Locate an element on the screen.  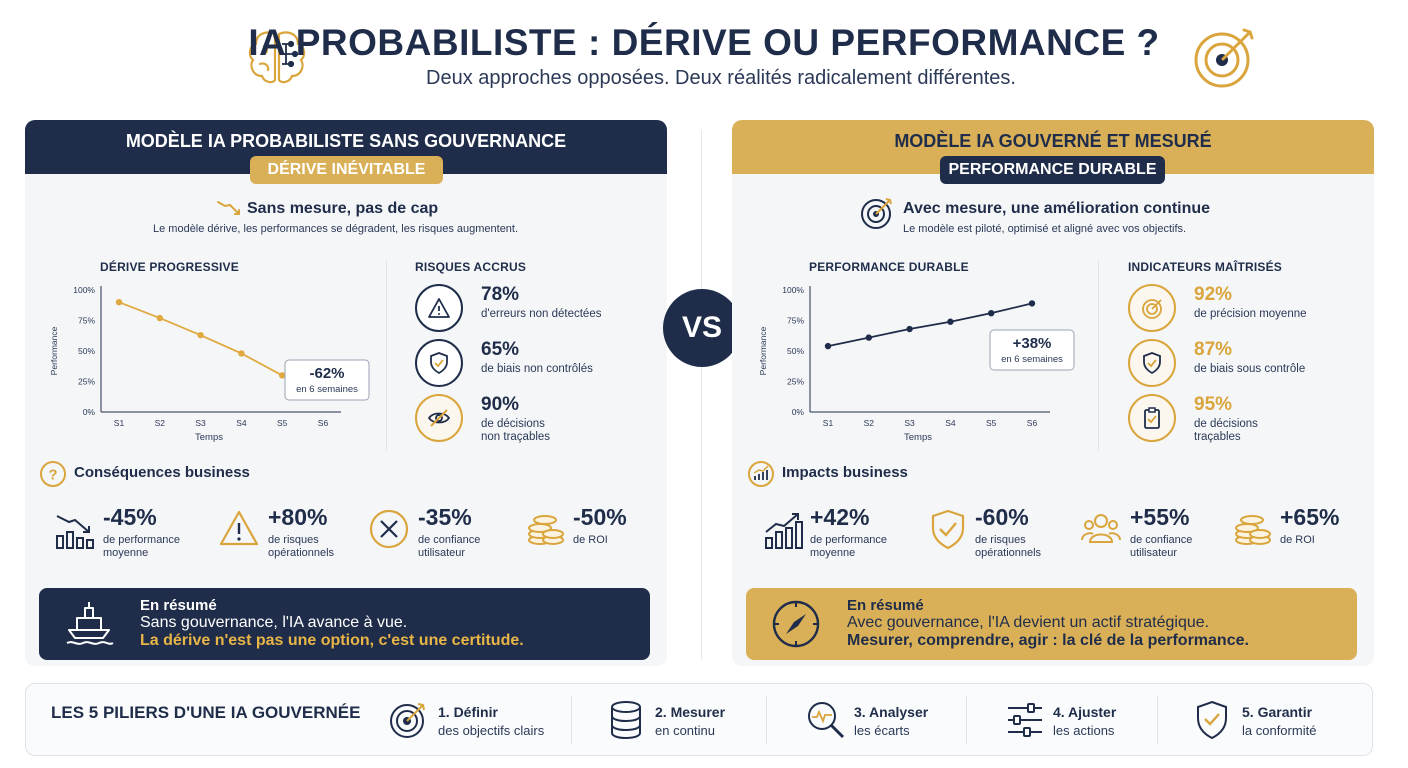
left-chart-xtick: S2 is located at coordinates (160, 423).